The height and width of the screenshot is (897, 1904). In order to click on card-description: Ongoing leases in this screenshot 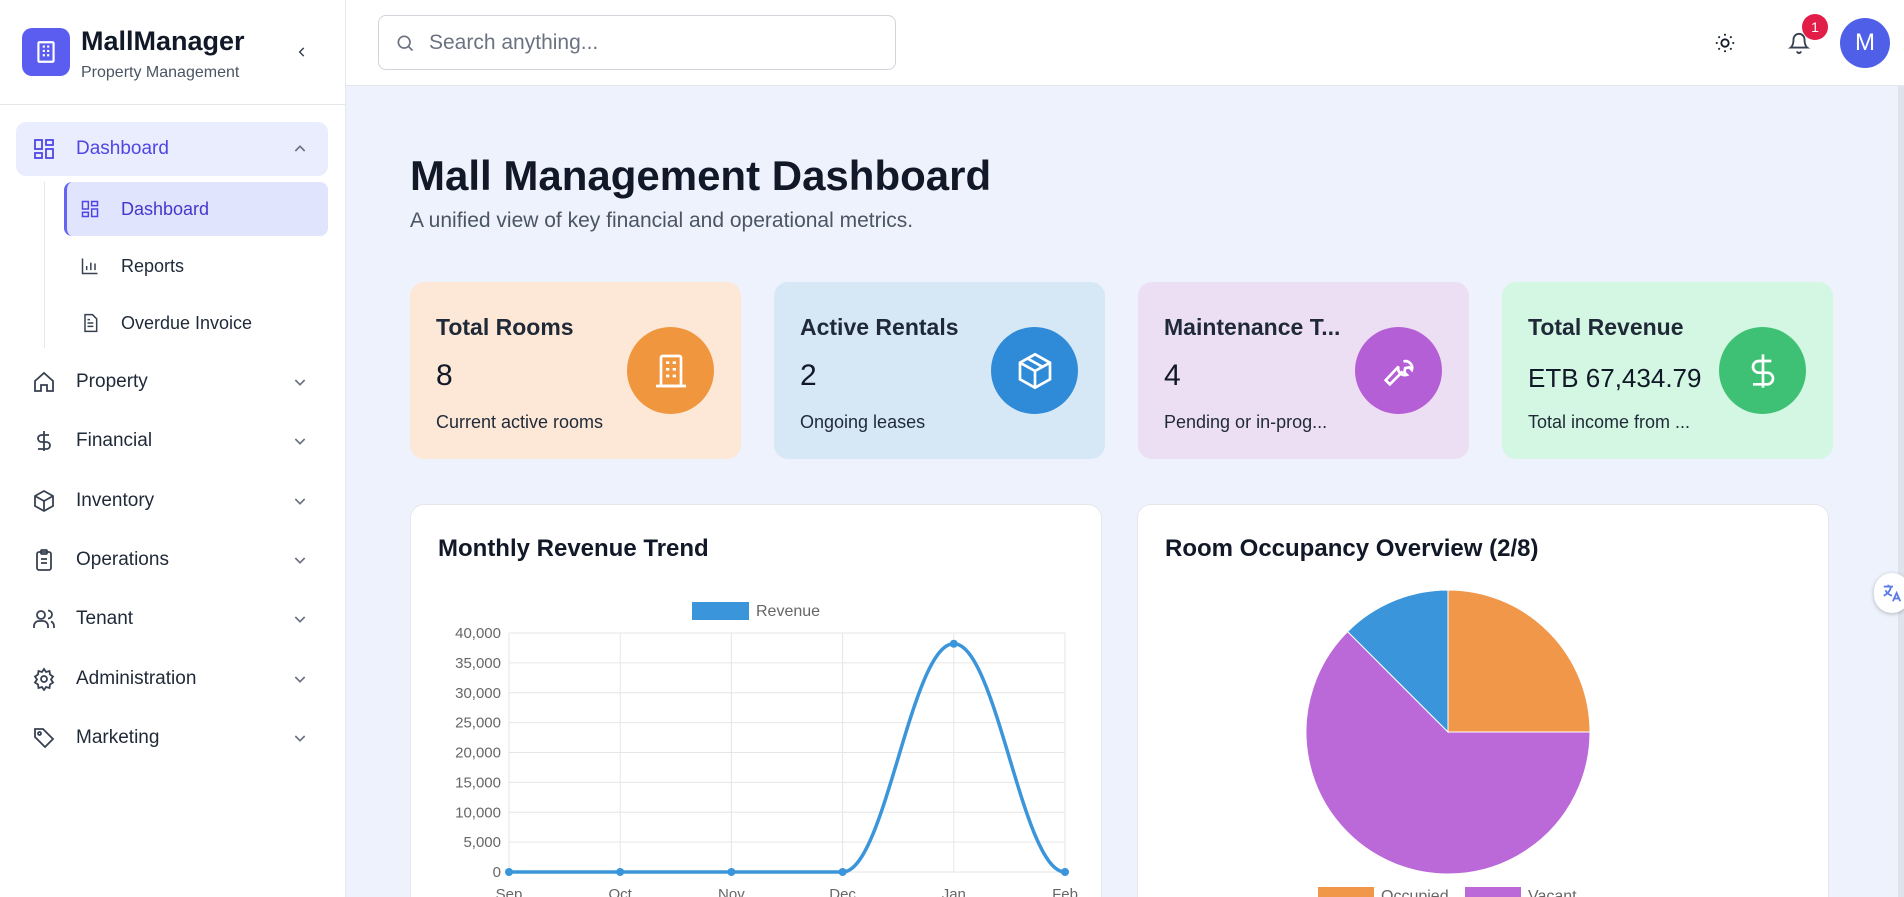, I will do `click(863, 422)`.